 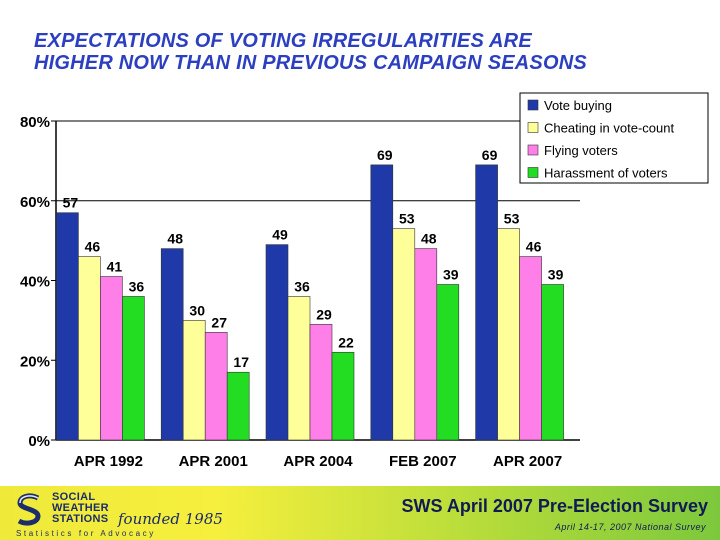 What do you see at coordinates (527, 461) in the screenshot?
I see `x-tick-label: APR 2007` at bounding box center [527, 461].